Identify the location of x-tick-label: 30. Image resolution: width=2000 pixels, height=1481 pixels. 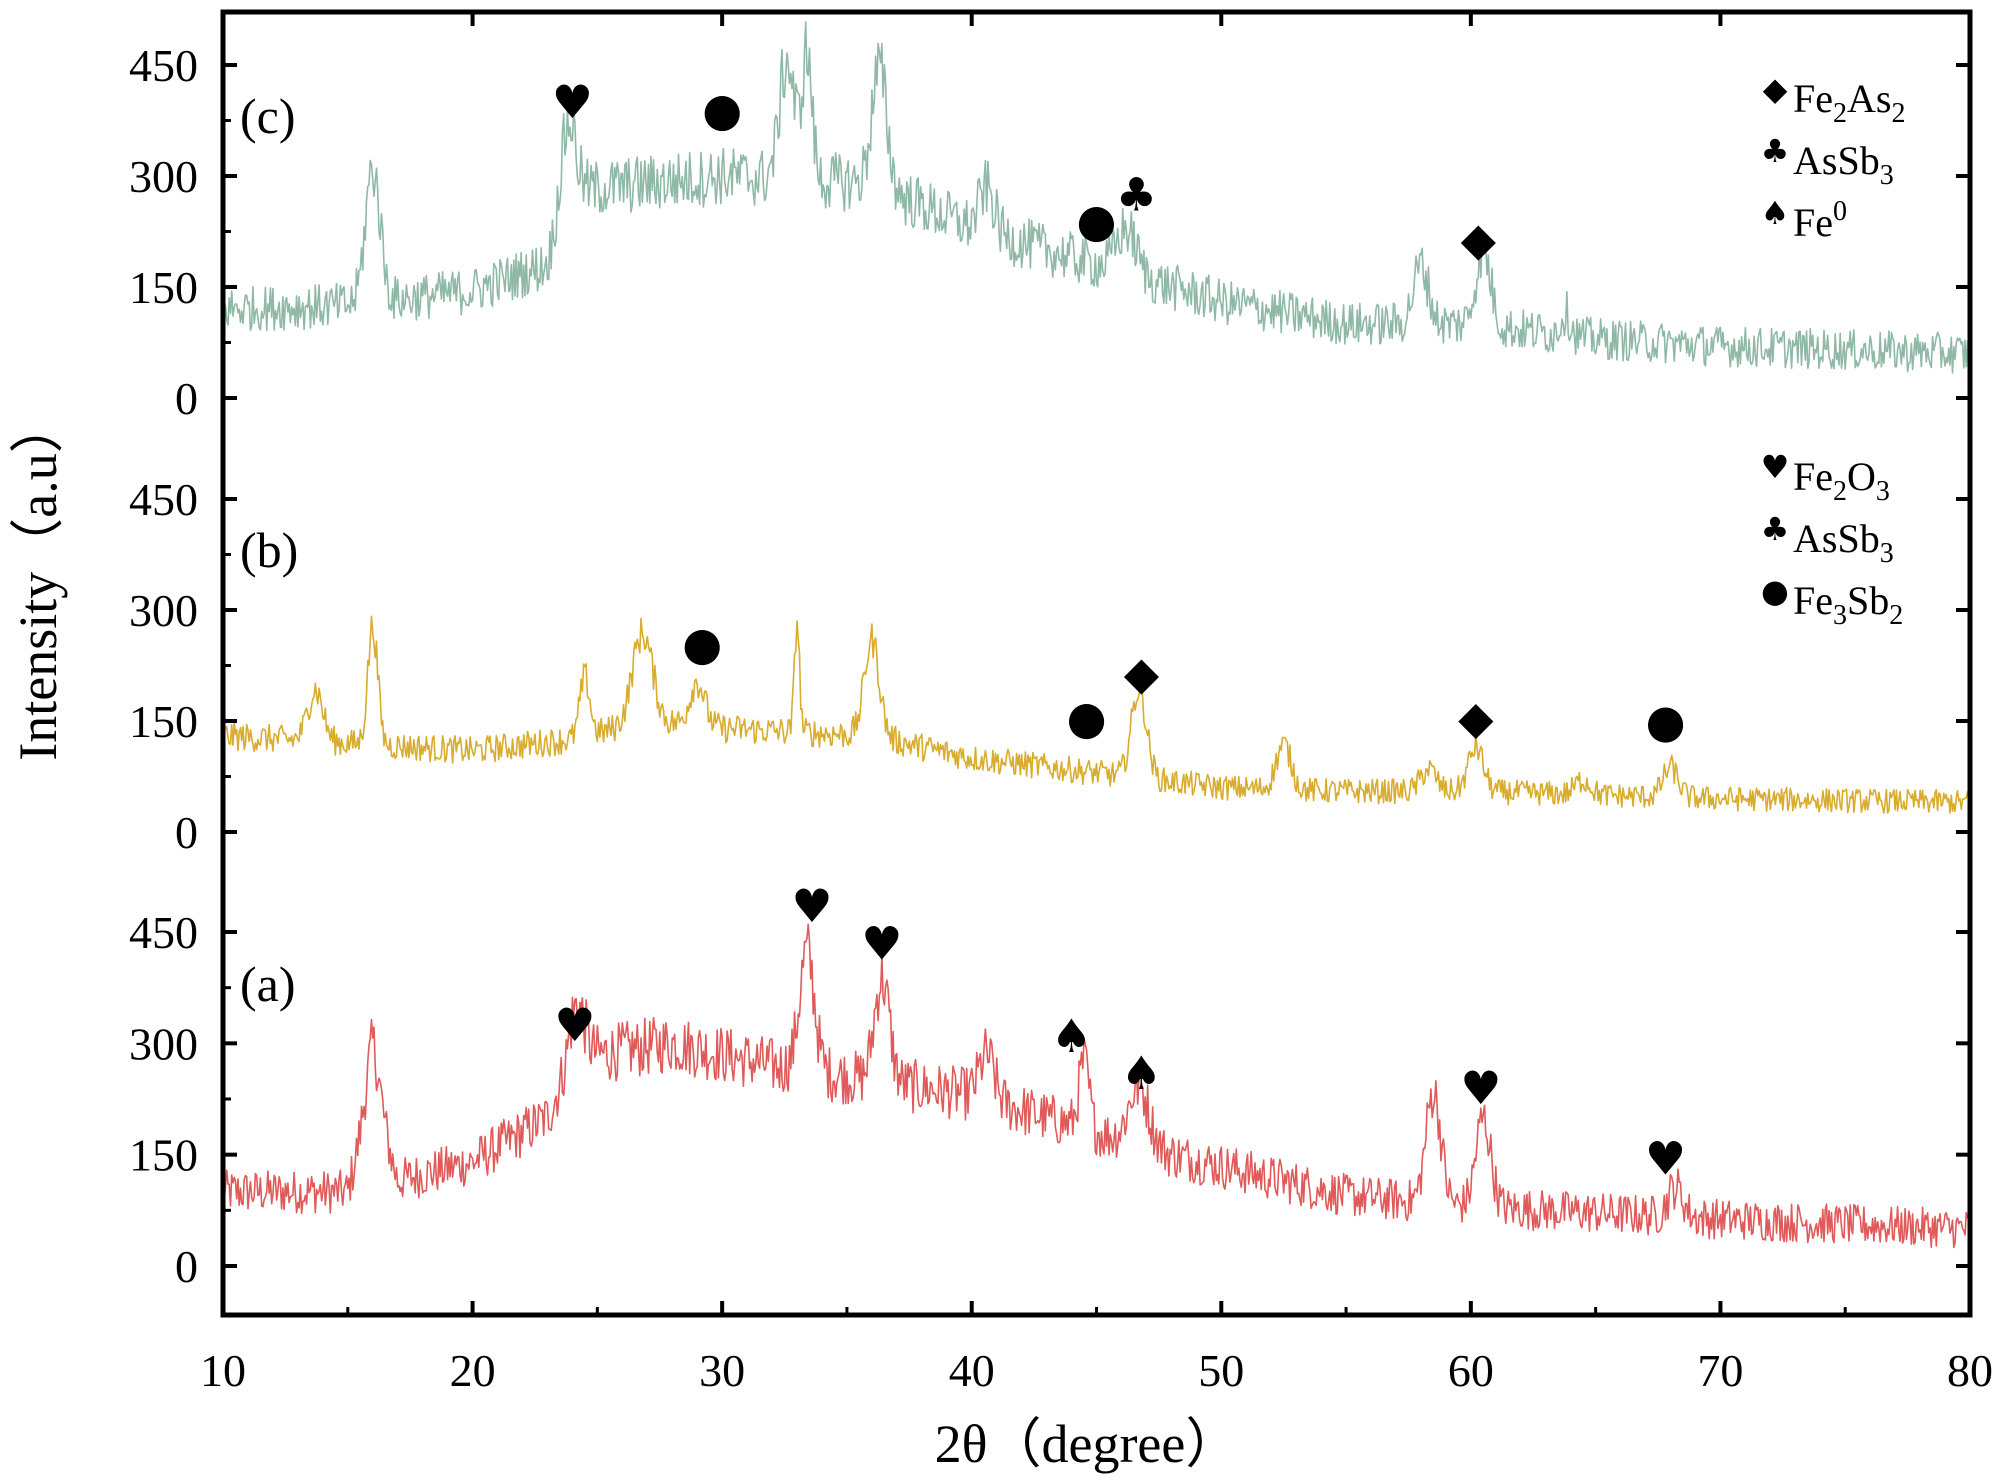
(722, 1370).